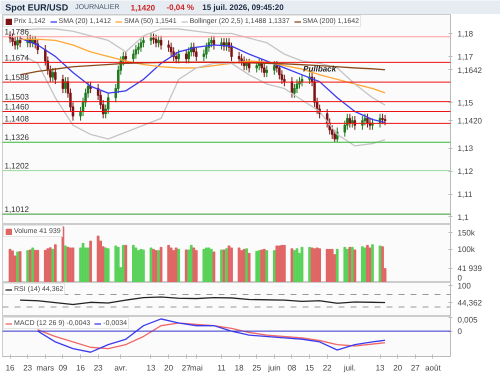 This screenshot has height=375, width=500. What do you see at coordinates (221, 368) in the screenshot?
I see `x-tick-label: 11` at bounding box center [221, 368].